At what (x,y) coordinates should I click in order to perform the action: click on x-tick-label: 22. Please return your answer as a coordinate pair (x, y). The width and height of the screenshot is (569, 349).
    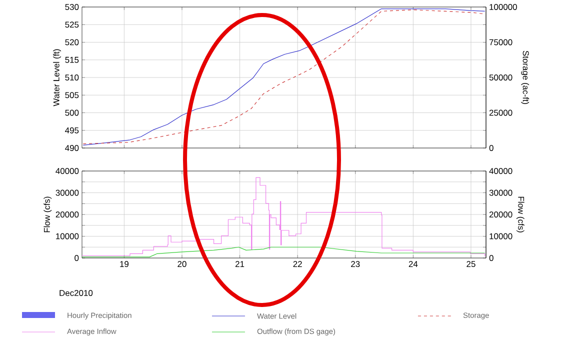
    Looking at the image, I should click on (297, 264).